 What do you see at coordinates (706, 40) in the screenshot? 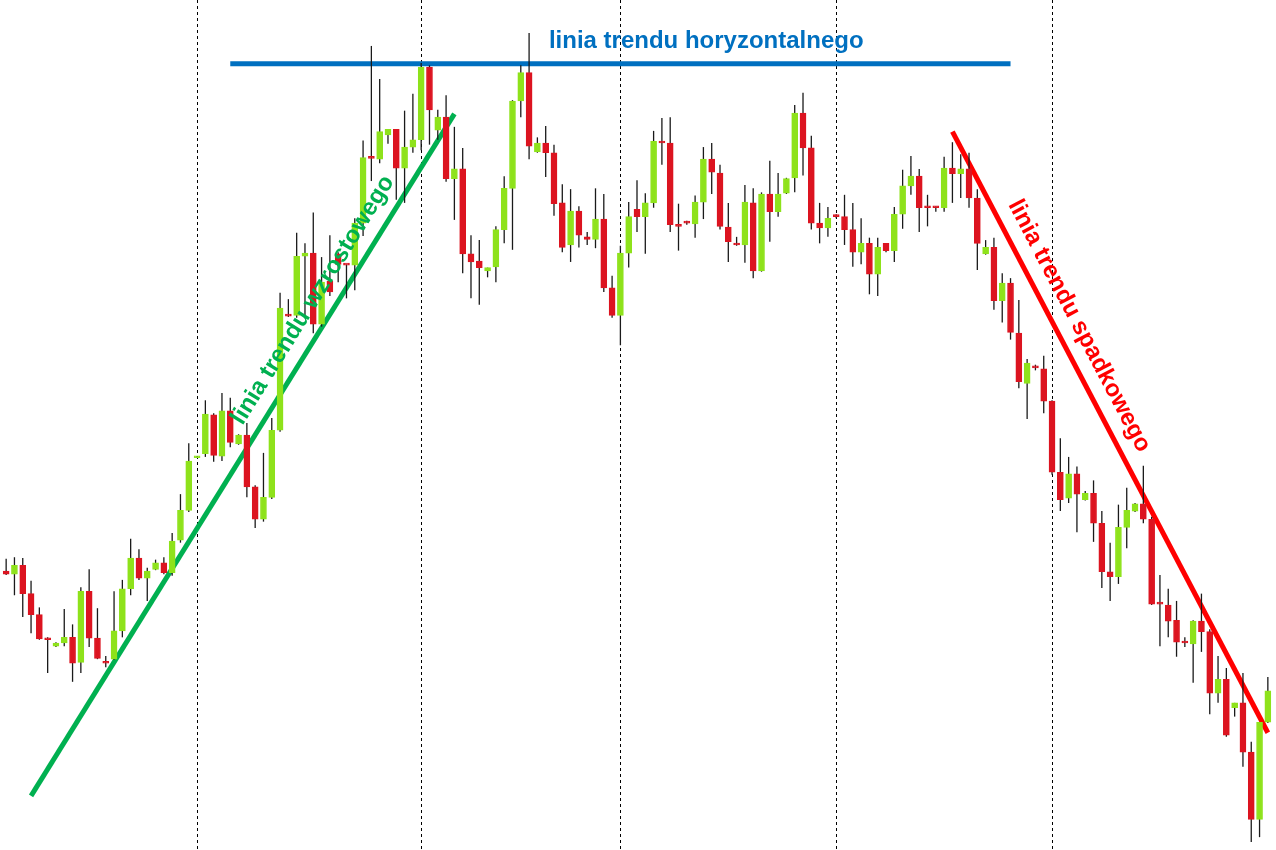
I see `series-label: linia trendu horyzontalnego` at bounding box center [706, 40].